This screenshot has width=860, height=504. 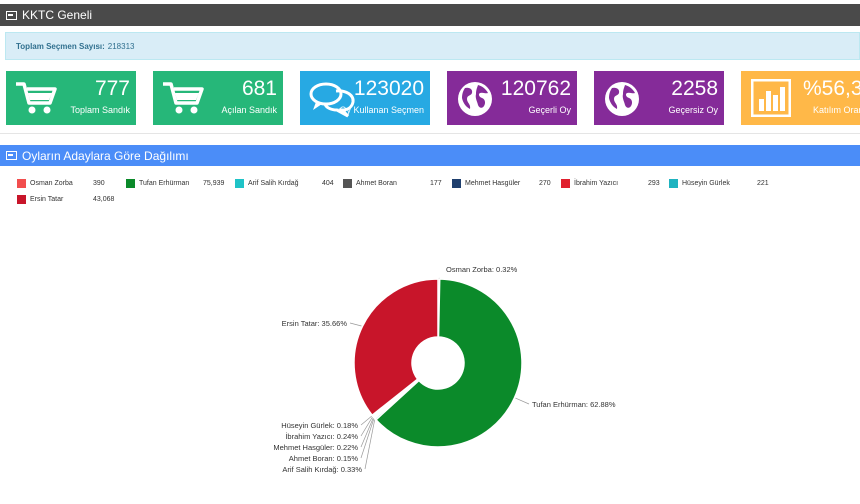 What do you see at coordinates (47, 199) in the screenshot?
I see `legend-name: Ersin Tatar` at bounding box center [47, 199].